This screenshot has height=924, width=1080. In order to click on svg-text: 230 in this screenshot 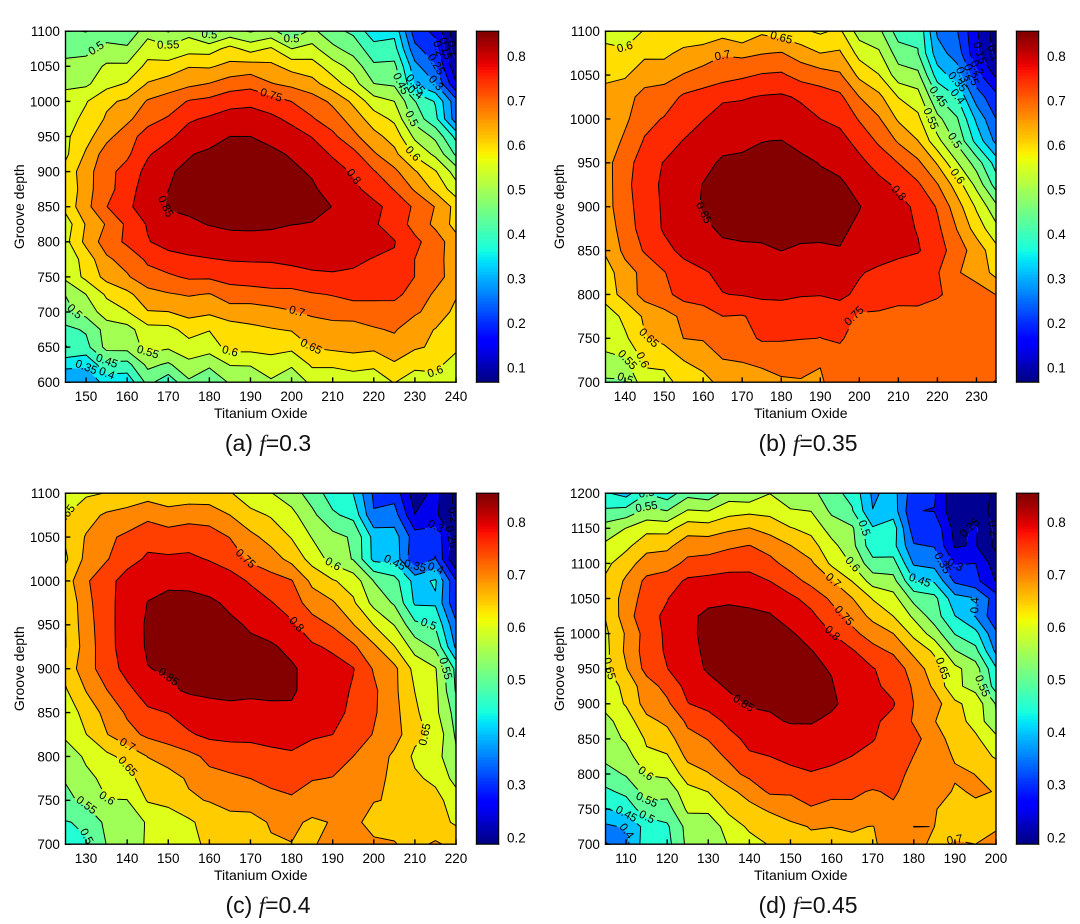, I will do `click(976, 396)`.